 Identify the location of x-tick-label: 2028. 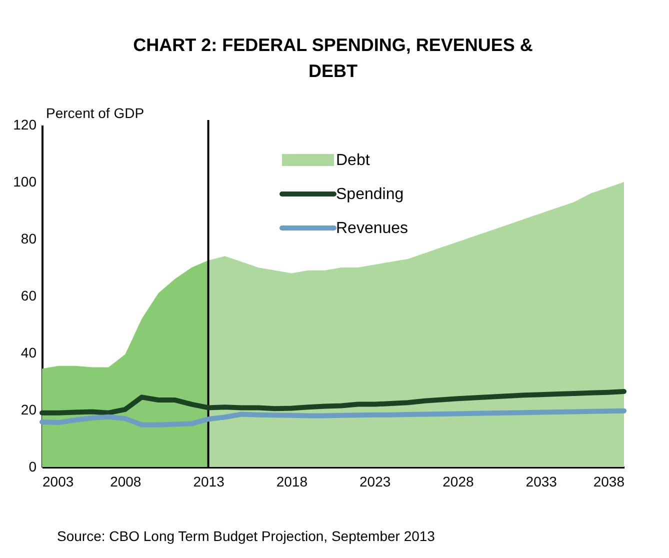
(458, 482).